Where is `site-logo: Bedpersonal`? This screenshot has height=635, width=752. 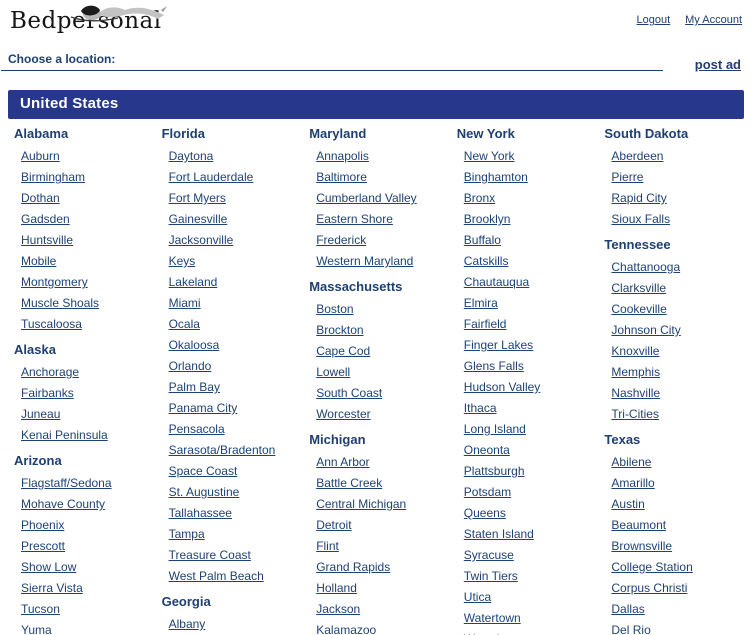
site-logo: Bedpersonal is located at coordinates (88, 20).